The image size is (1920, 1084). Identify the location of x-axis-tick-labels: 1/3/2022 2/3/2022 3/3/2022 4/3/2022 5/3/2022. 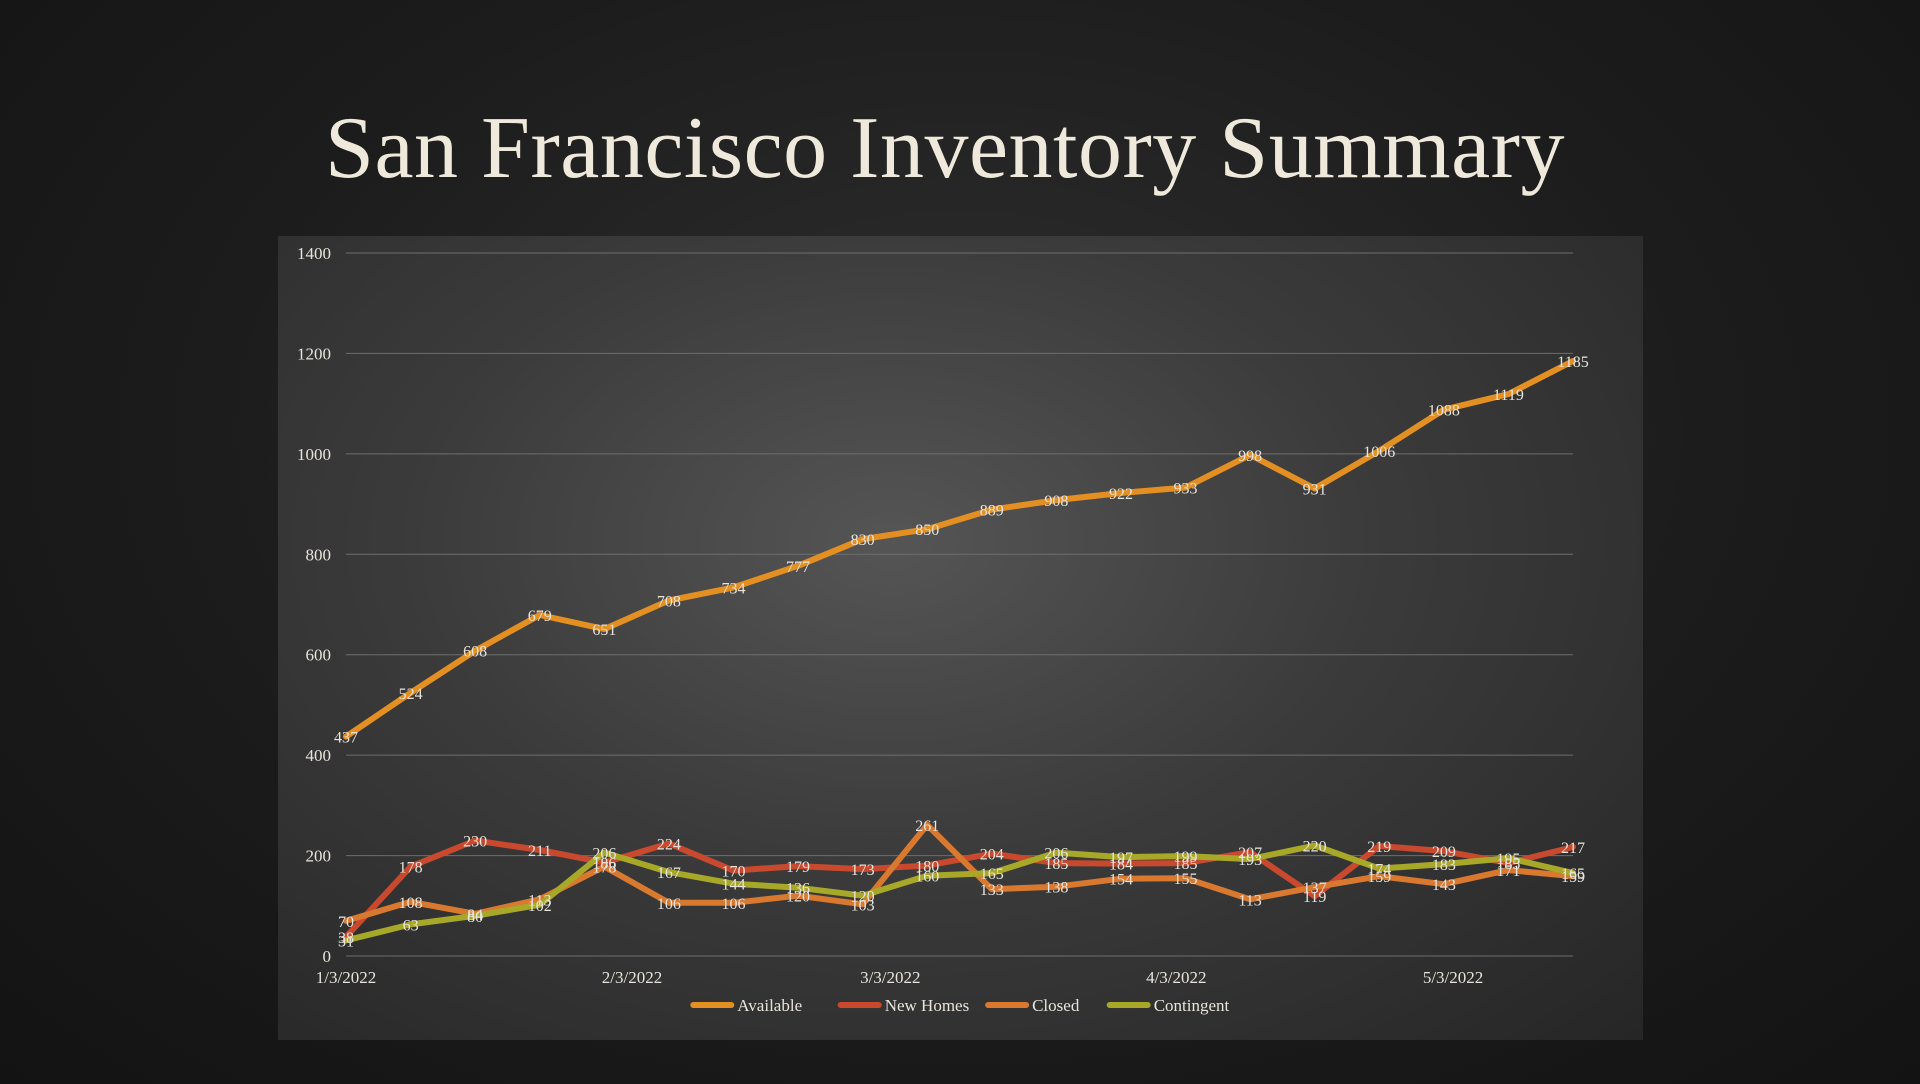
(900, 977).